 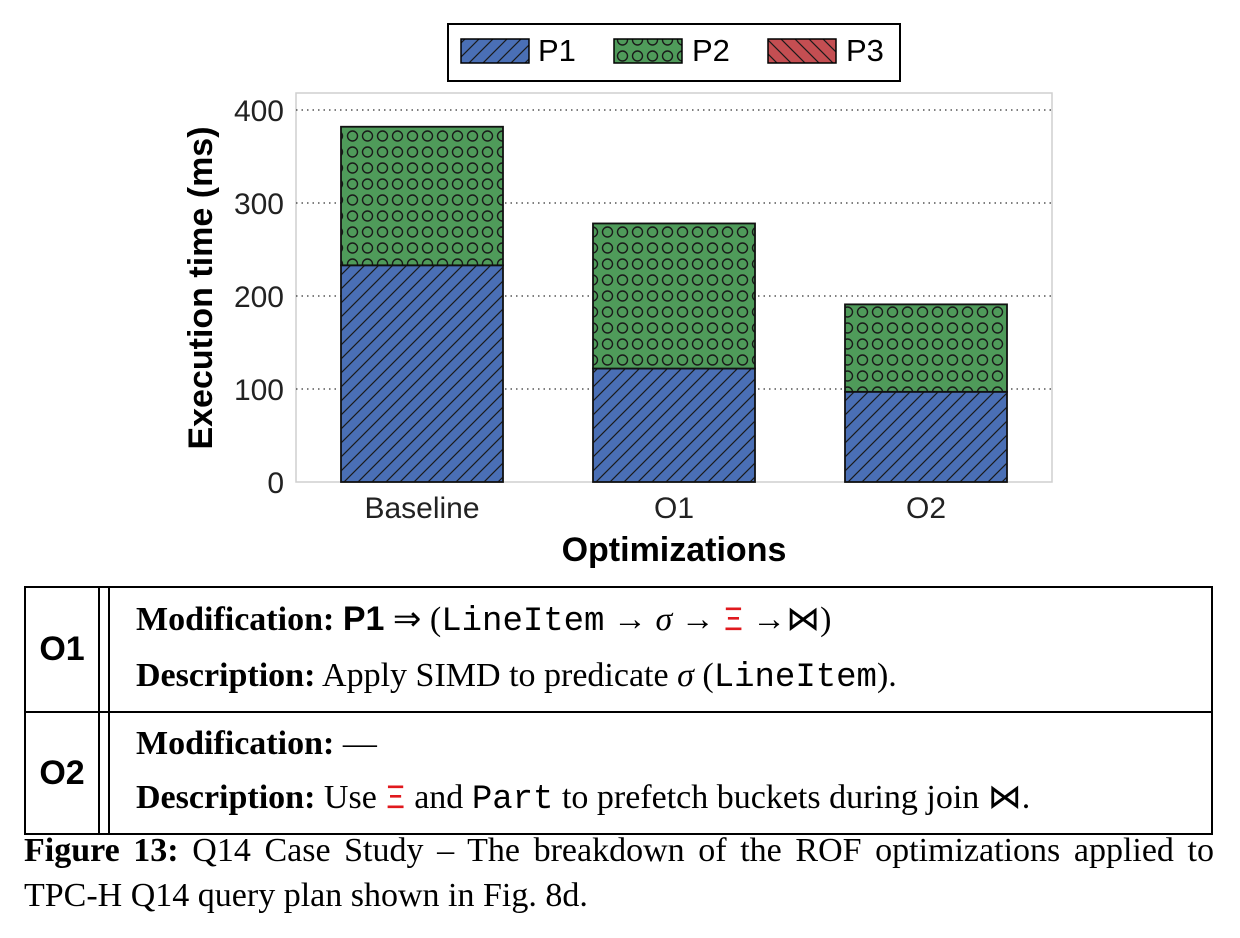 I want to click on description-rest: to prefetch buckets during join, so click(x=770, y=797).